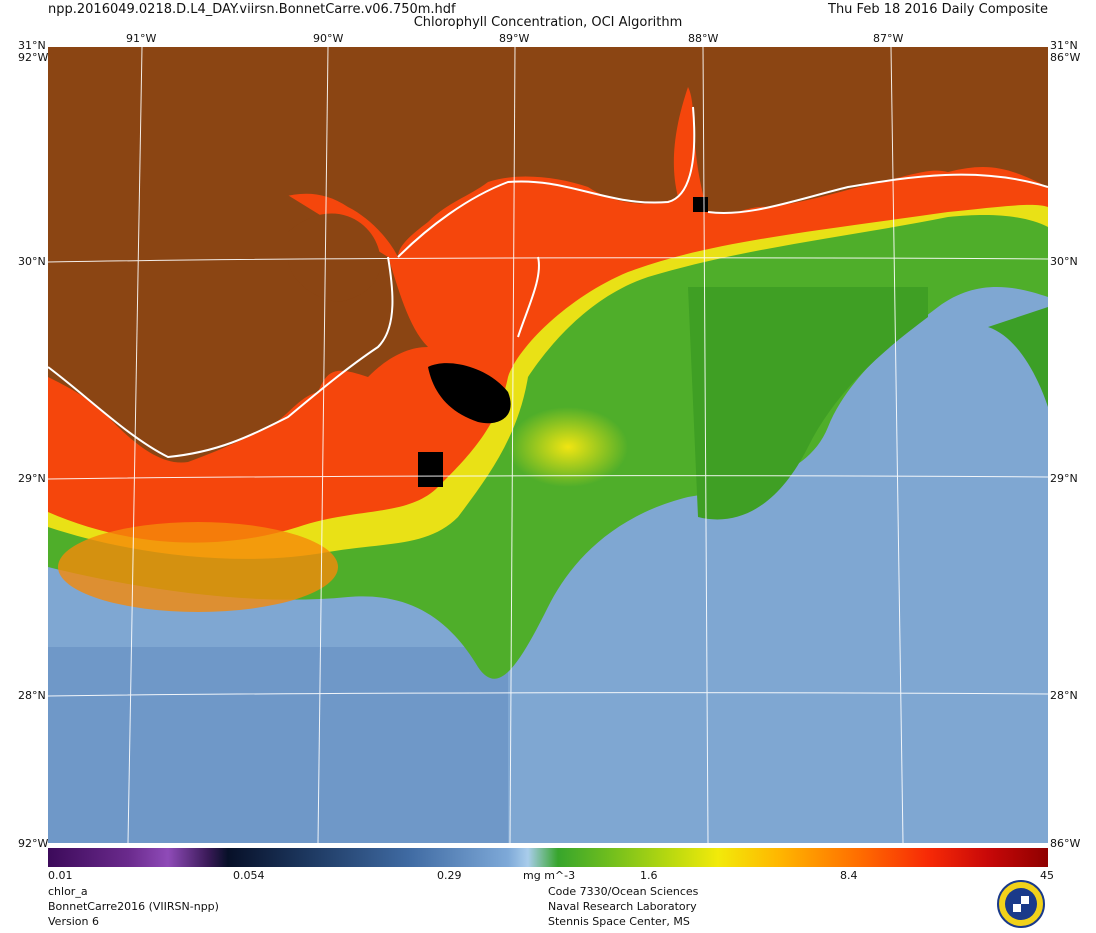 Image resolution: width=1096 pixels, height=933 pixels. I want to click on chandeleur-islands, so click(528, 297).